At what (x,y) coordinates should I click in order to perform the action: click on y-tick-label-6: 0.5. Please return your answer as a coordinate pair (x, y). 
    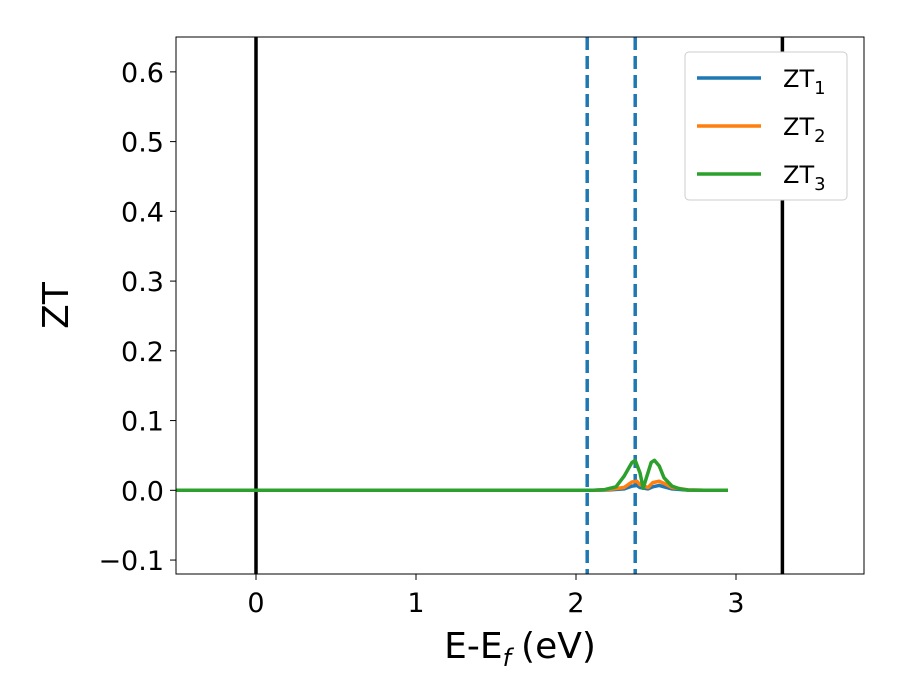
    Looking at the image, I should click on (142, 143).